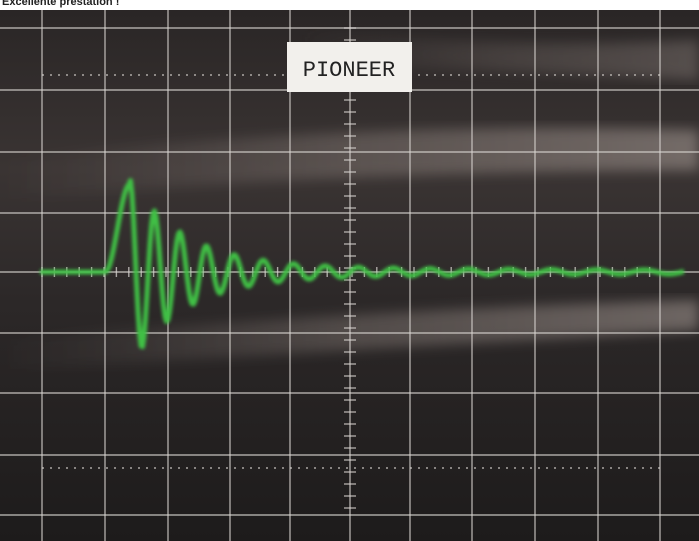  I want to click on label-box, so click(349, 67).